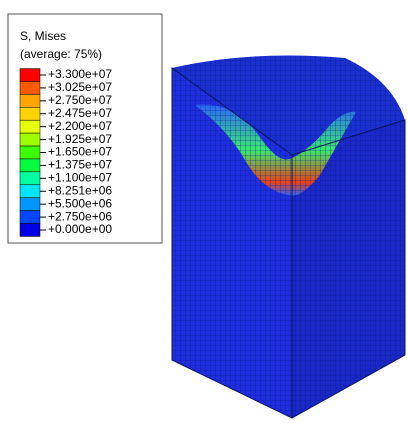  Describe the element at coordinates (80, 229) in the screenshot. I see `legend-label: +0.000e+00` at that location.